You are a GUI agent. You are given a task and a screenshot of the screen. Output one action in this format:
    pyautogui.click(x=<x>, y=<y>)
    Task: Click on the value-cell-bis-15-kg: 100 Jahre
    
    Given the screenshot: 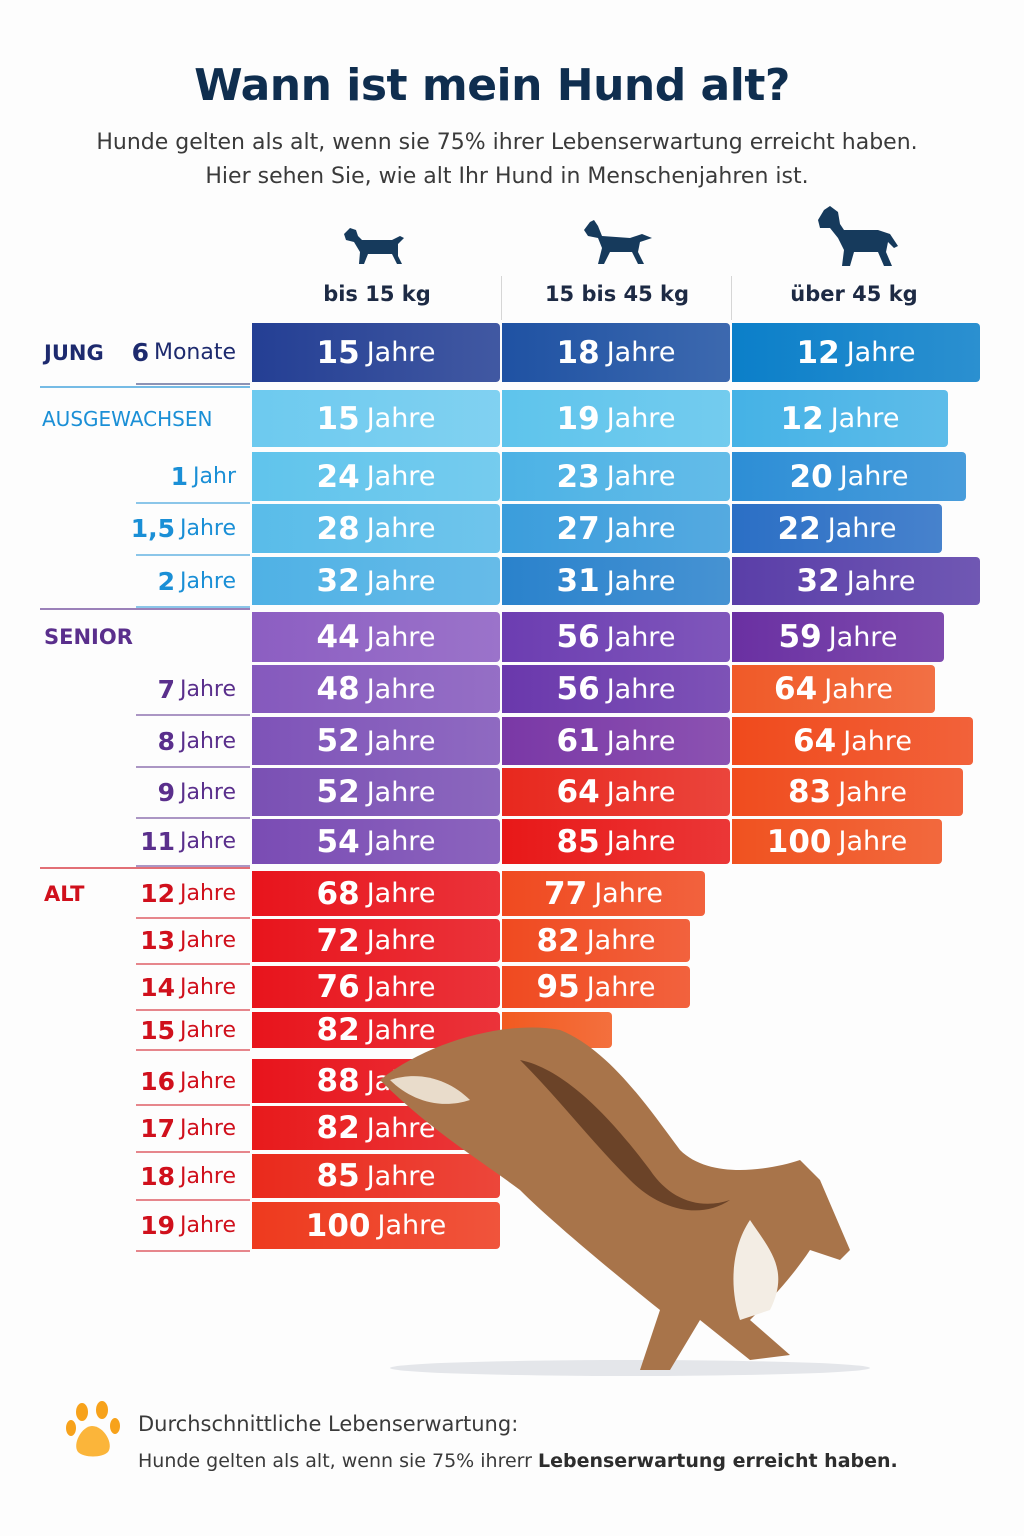 What is the action you would take?
    pyautogui.click(x=376, y=1225)
    